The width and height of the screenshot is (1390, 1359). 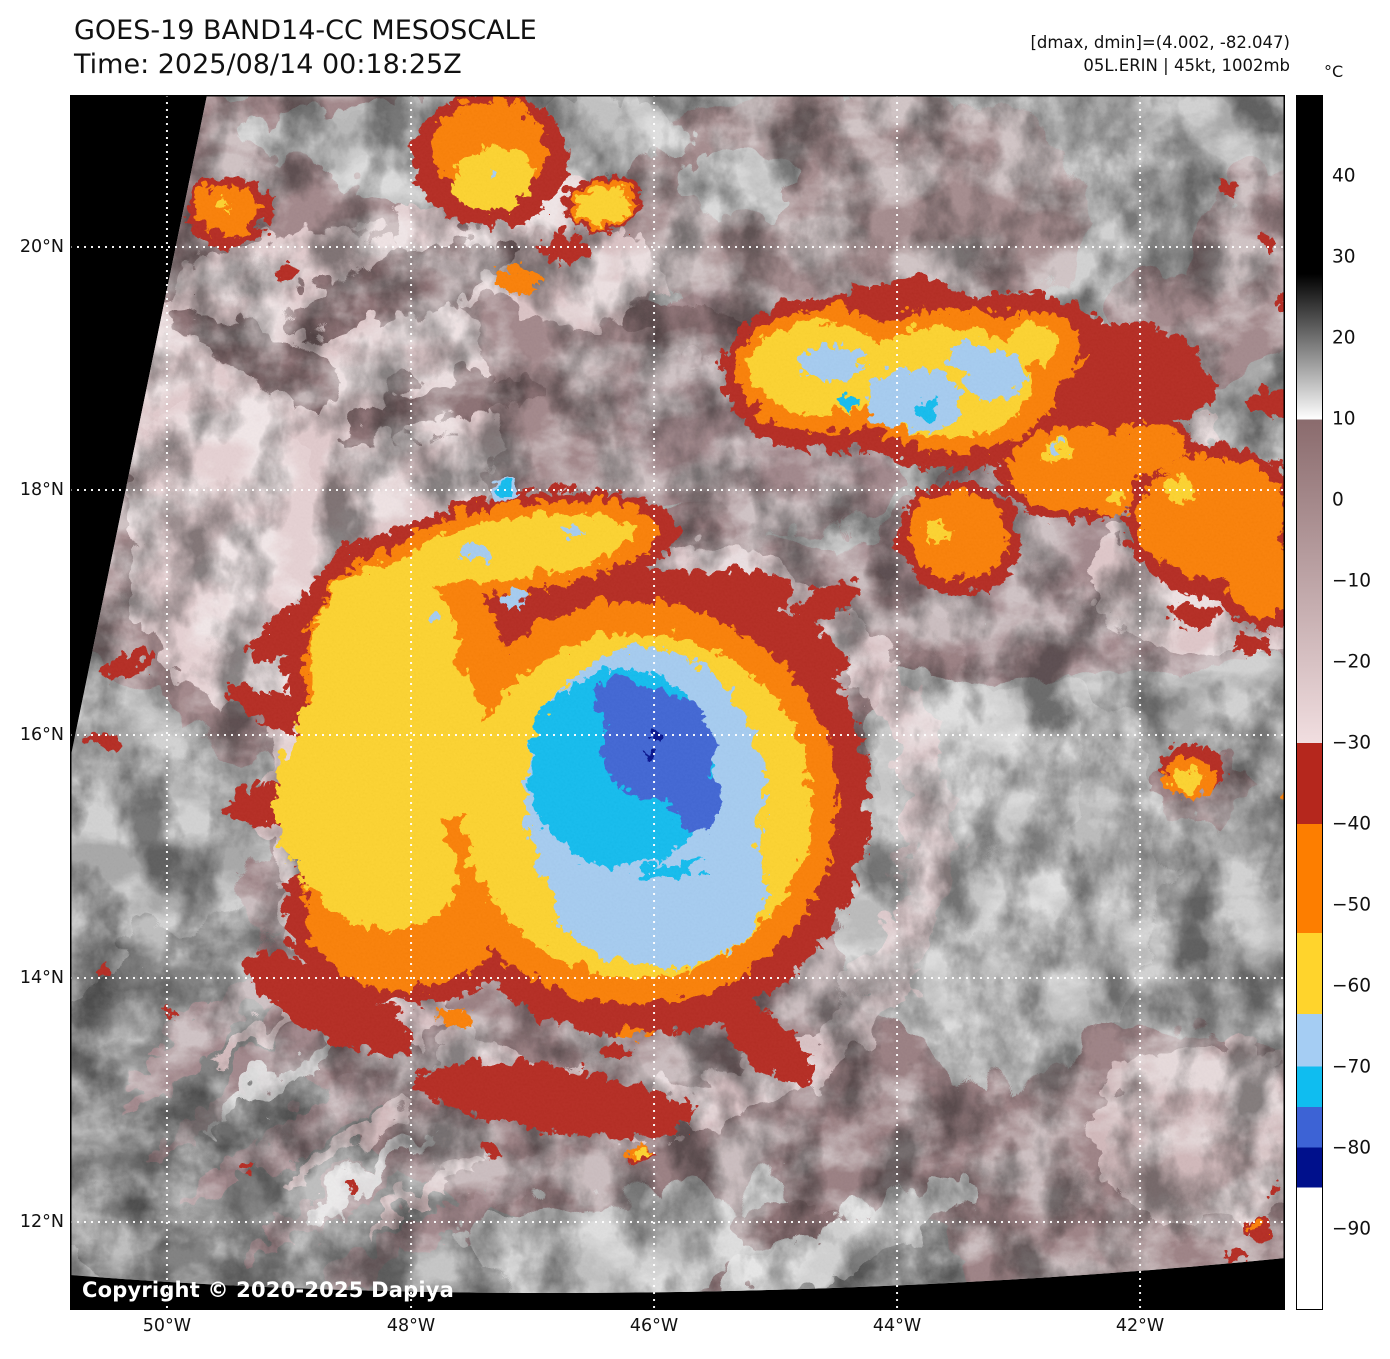 I want to click on colorbar-tick-label: −90, so click(x=1352, y=1229).